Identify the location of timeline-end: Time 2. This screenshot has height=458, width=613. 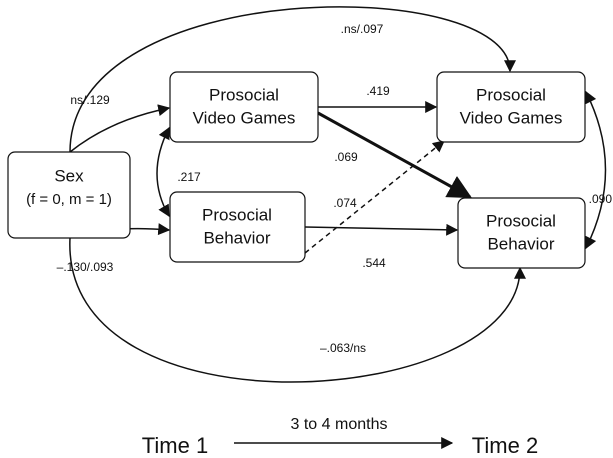
(505, 445).